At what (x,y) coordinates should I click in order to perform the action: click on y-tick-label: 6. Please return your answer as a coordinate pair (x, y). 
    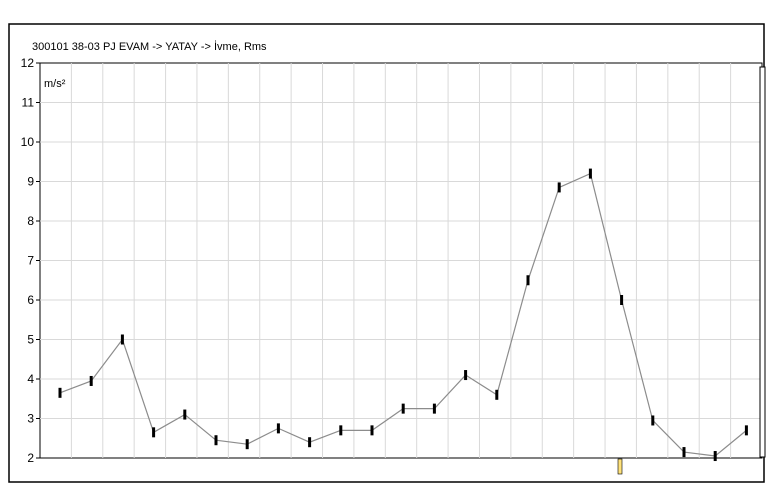
    Looking at the image, I should click on (30, 300).